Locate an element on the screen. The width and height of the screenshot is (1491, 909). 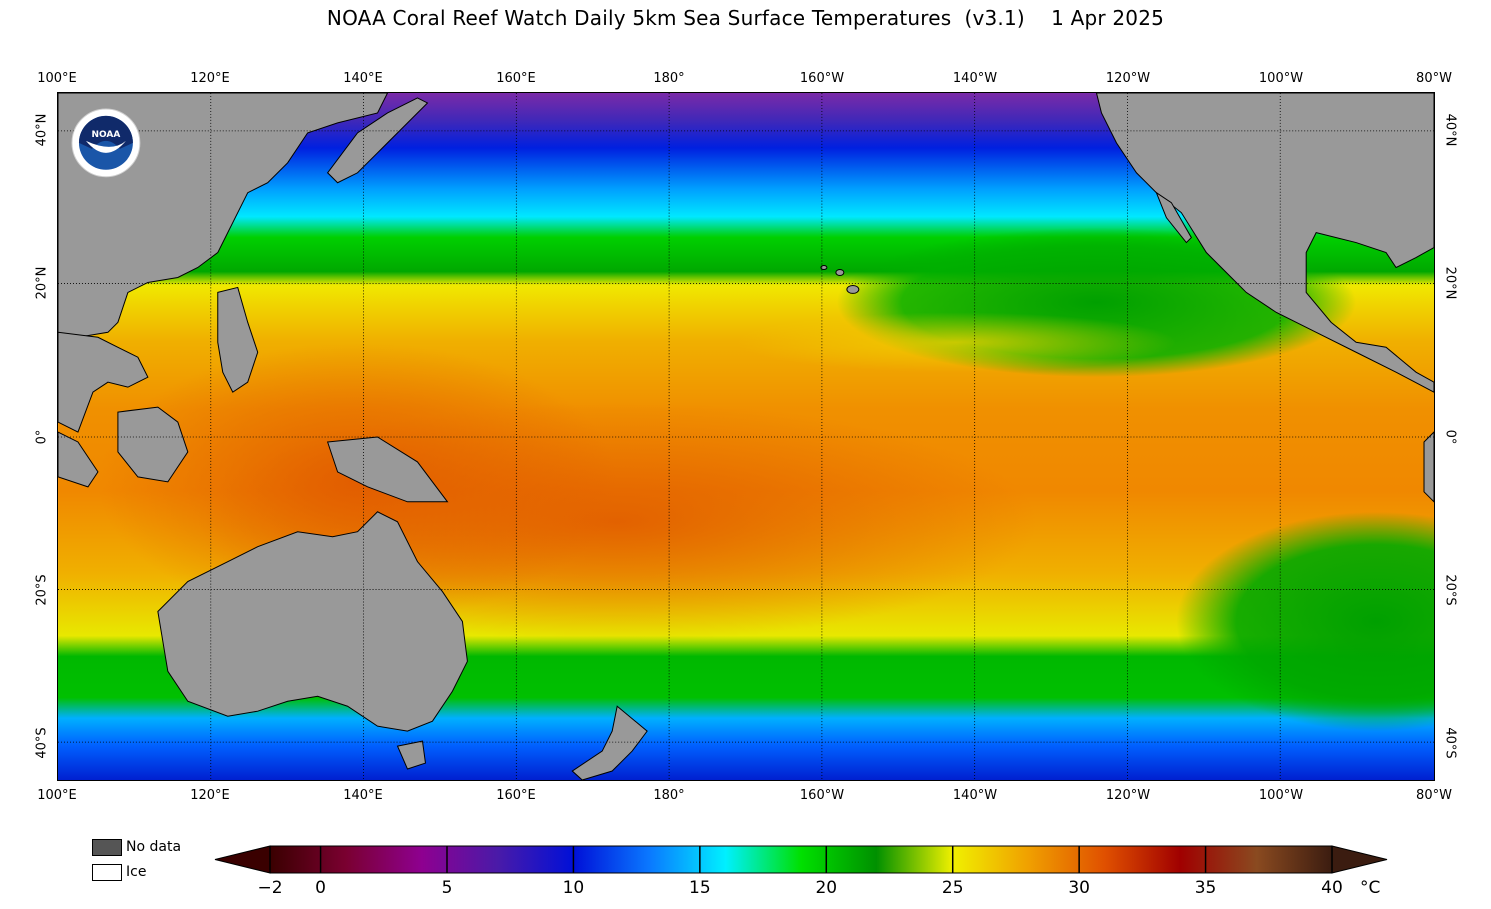
lon-label-top: 80°W is located at coordinates (1434, 78).